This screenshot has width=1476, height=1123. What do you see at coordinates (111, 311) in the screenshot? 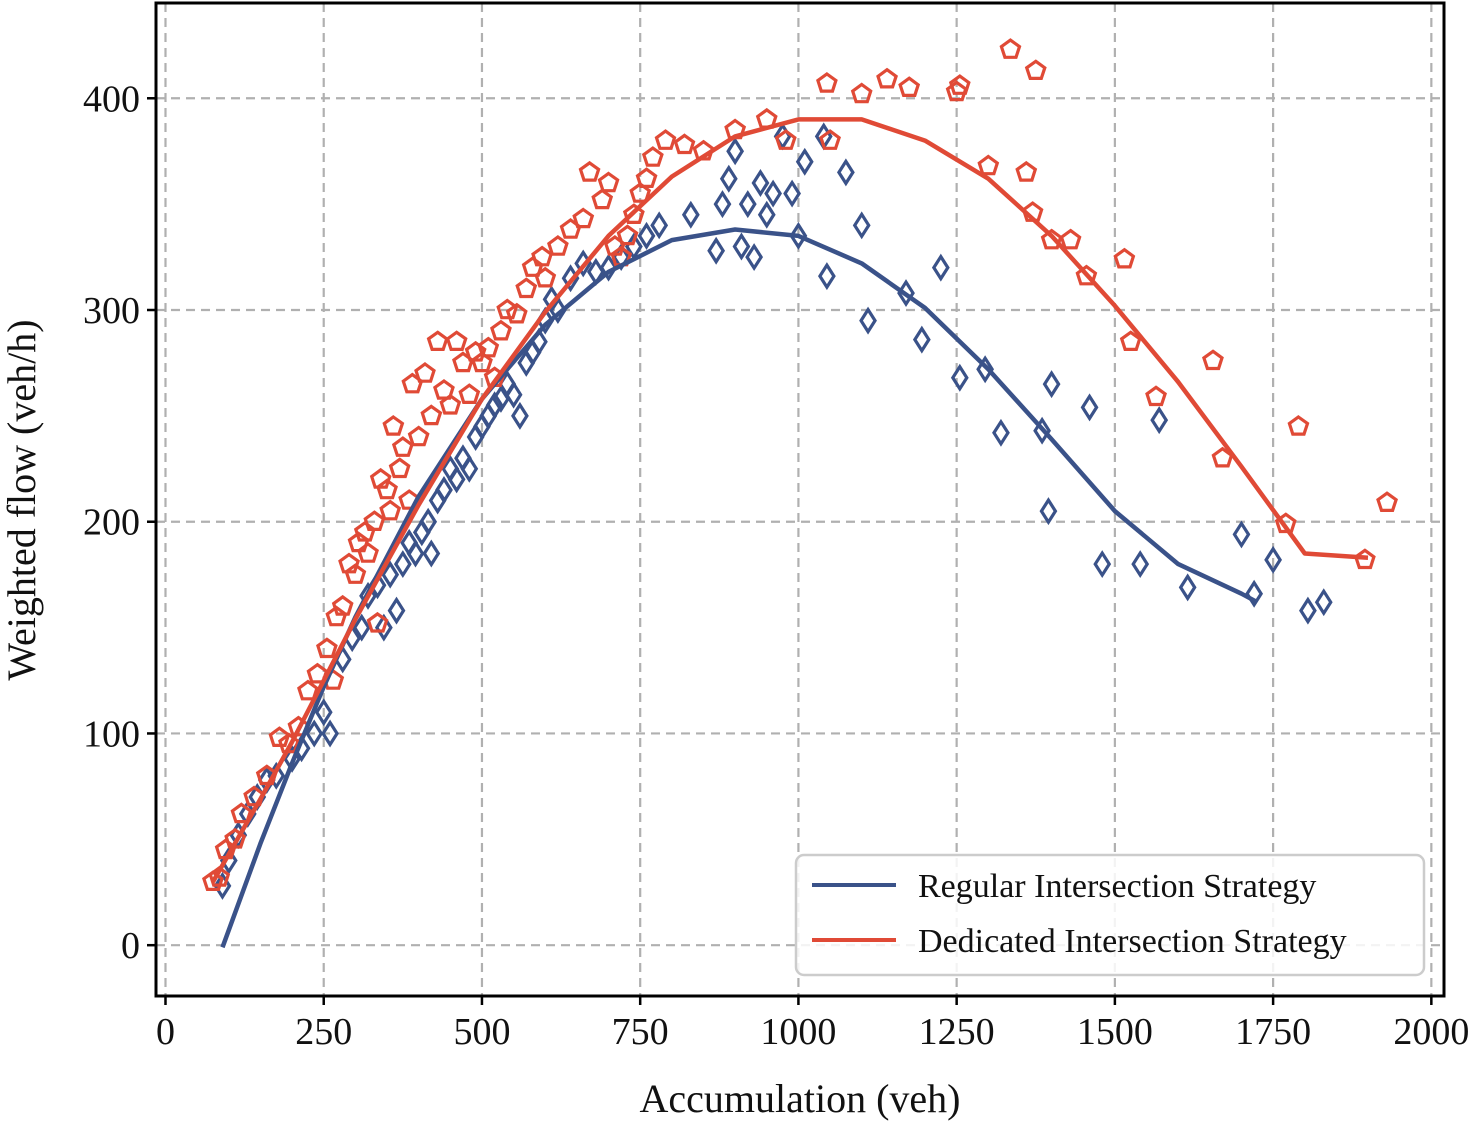
I see `y-tick-label: 300` at bounding box center [111, 311].